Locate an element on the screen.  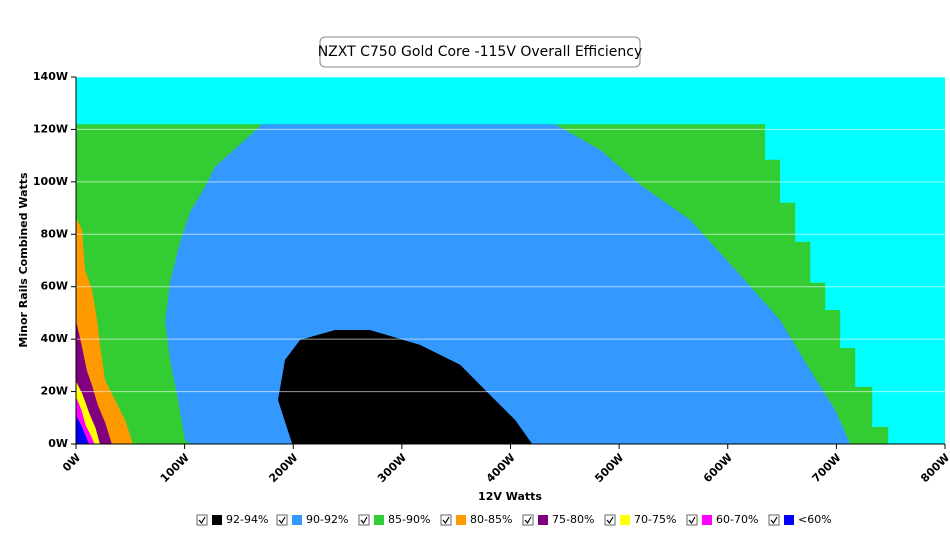
x-tick-label: 0W is located at coordinates (71, 462).